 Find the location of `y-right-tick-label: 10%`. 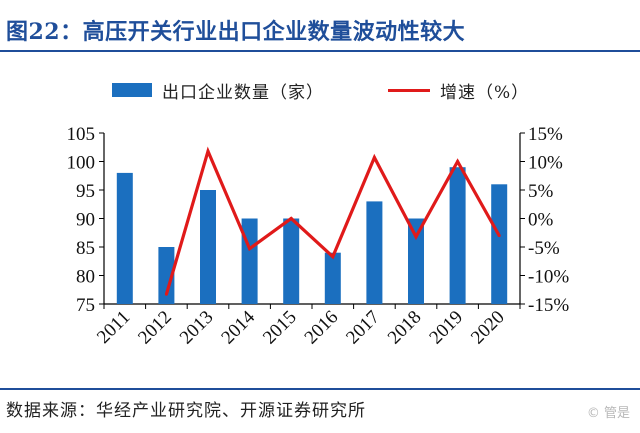

y-right-tick-label: 10% is located at coordinates (545, 163).